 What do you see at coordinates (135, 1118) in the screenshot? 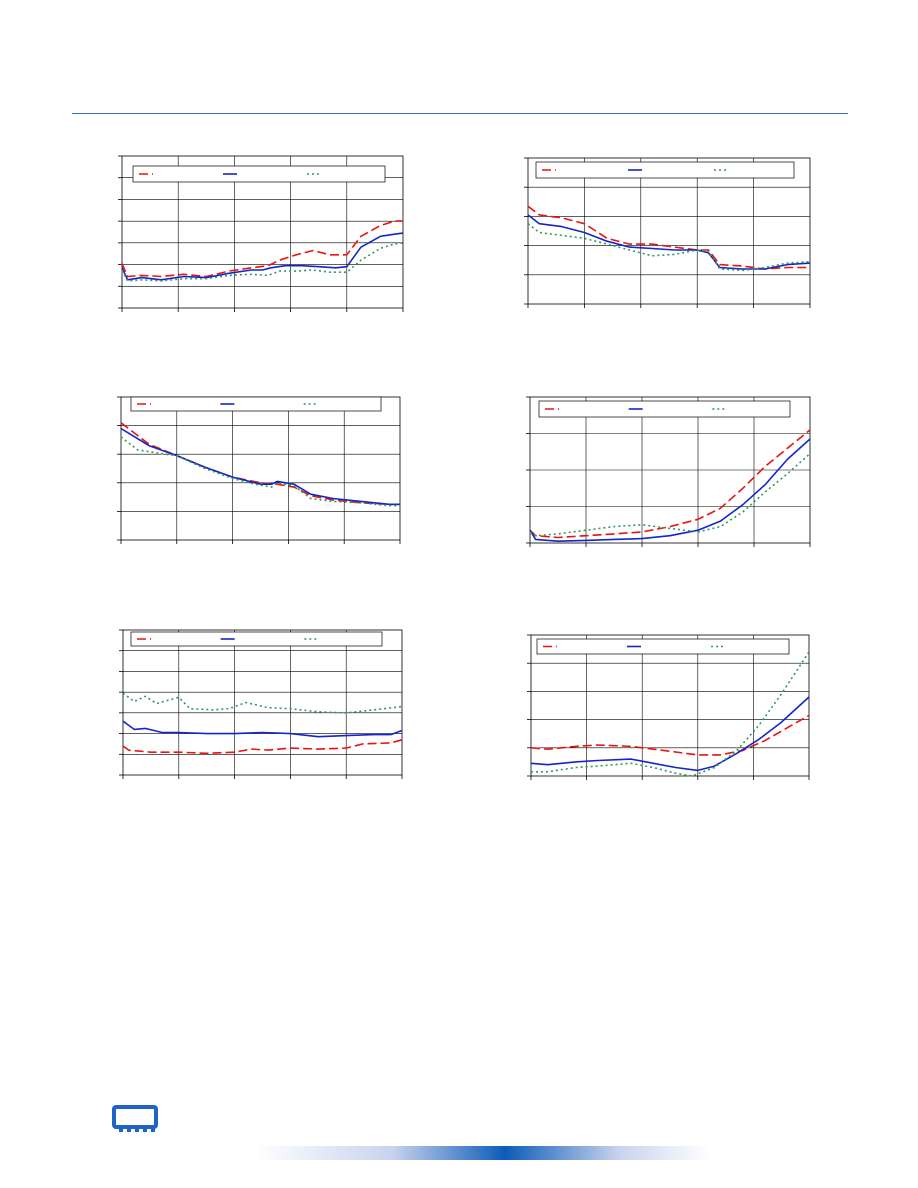
I see `chip-logo-icon` at bounding box center [135, 1118].